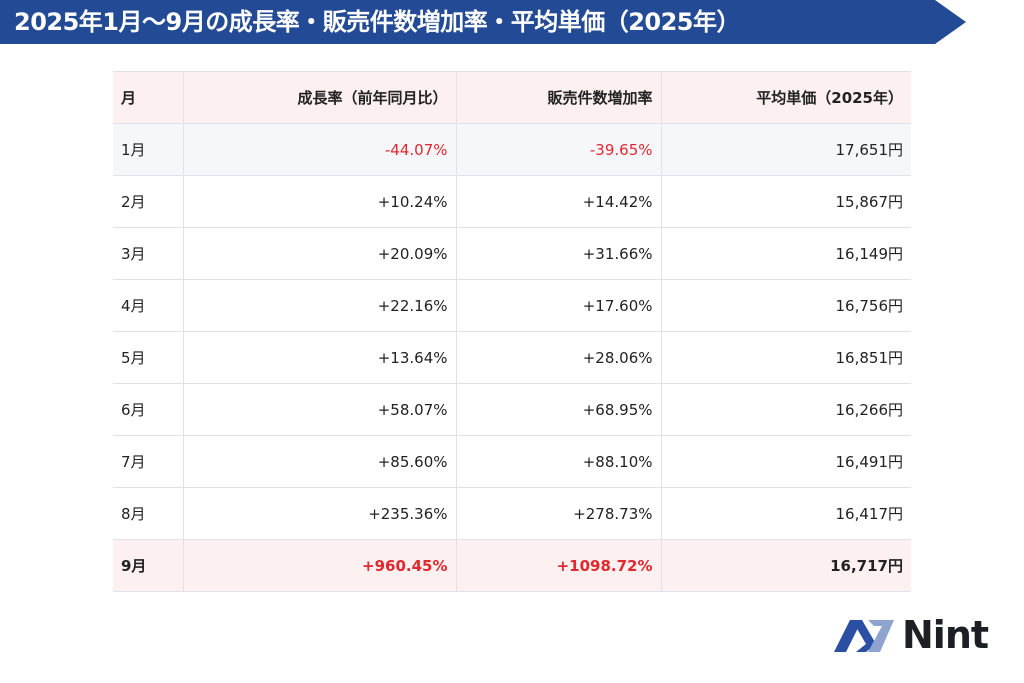 The height and width of the screenshot is (683, 1024). I want to click on title-banner, so click(483, 22).